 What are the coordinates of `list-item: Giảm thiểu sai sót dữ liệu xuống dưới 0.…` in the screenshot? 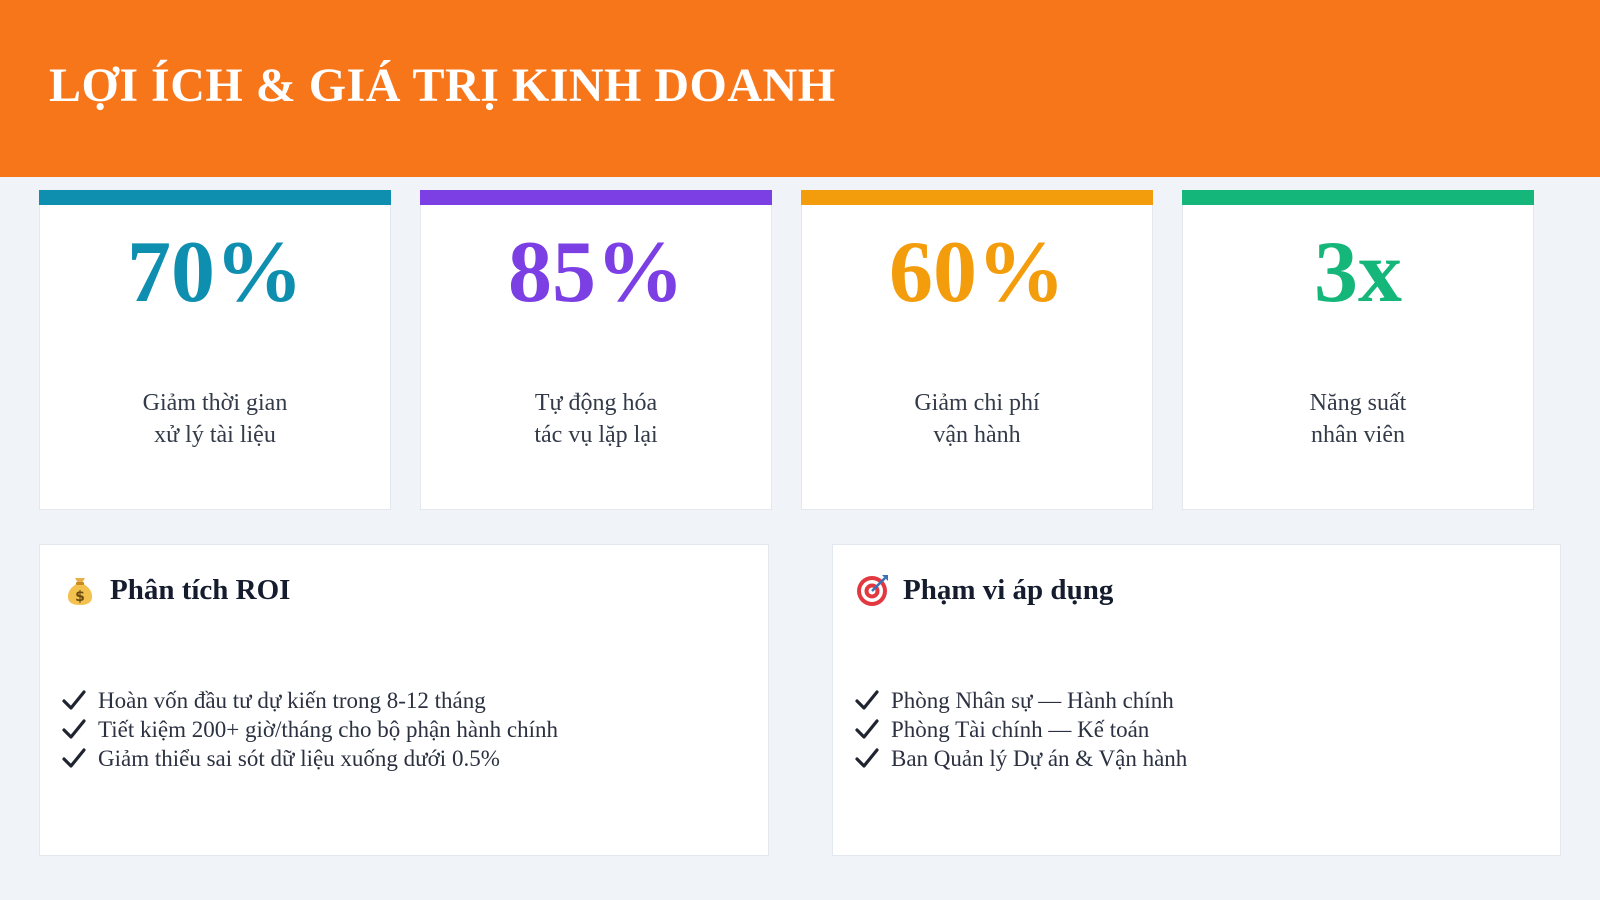 It's located at (310, 758).